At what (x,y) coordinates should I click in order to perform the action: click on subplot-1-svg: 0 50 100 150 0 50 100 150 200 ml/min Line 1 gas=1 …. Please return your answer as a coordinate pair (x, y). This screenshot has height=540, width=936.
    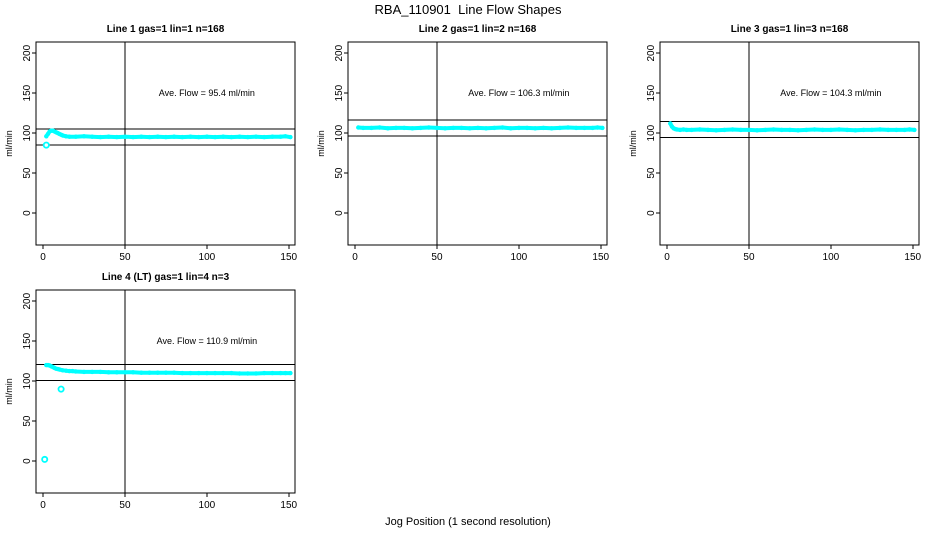
    Looking at the image, I should click on (151, 143).